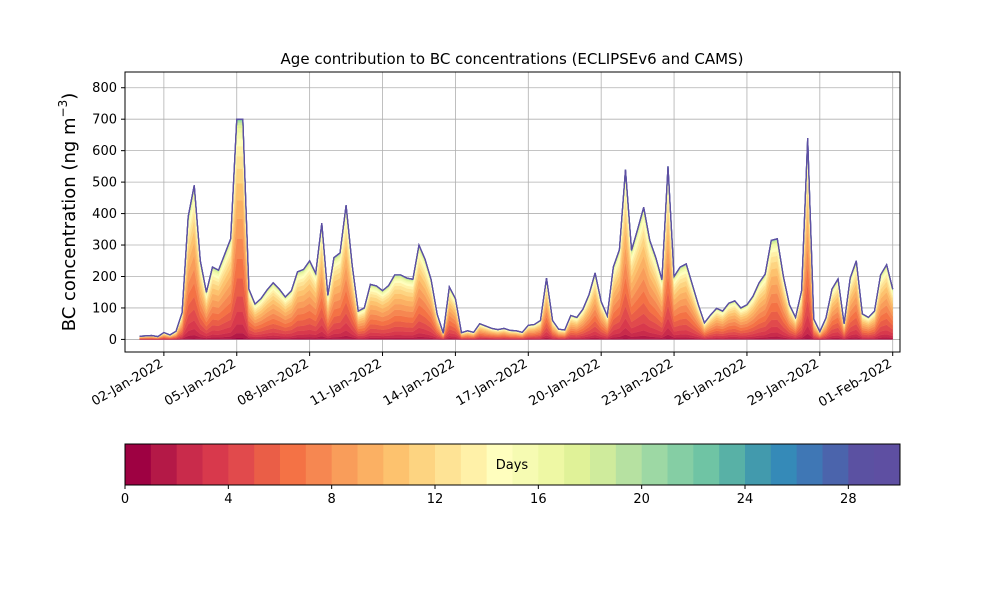 The height and width of the screenshot is (600, 1000). I want to click on svg-text: BC concentration (ng m−3), so click(68, 212).